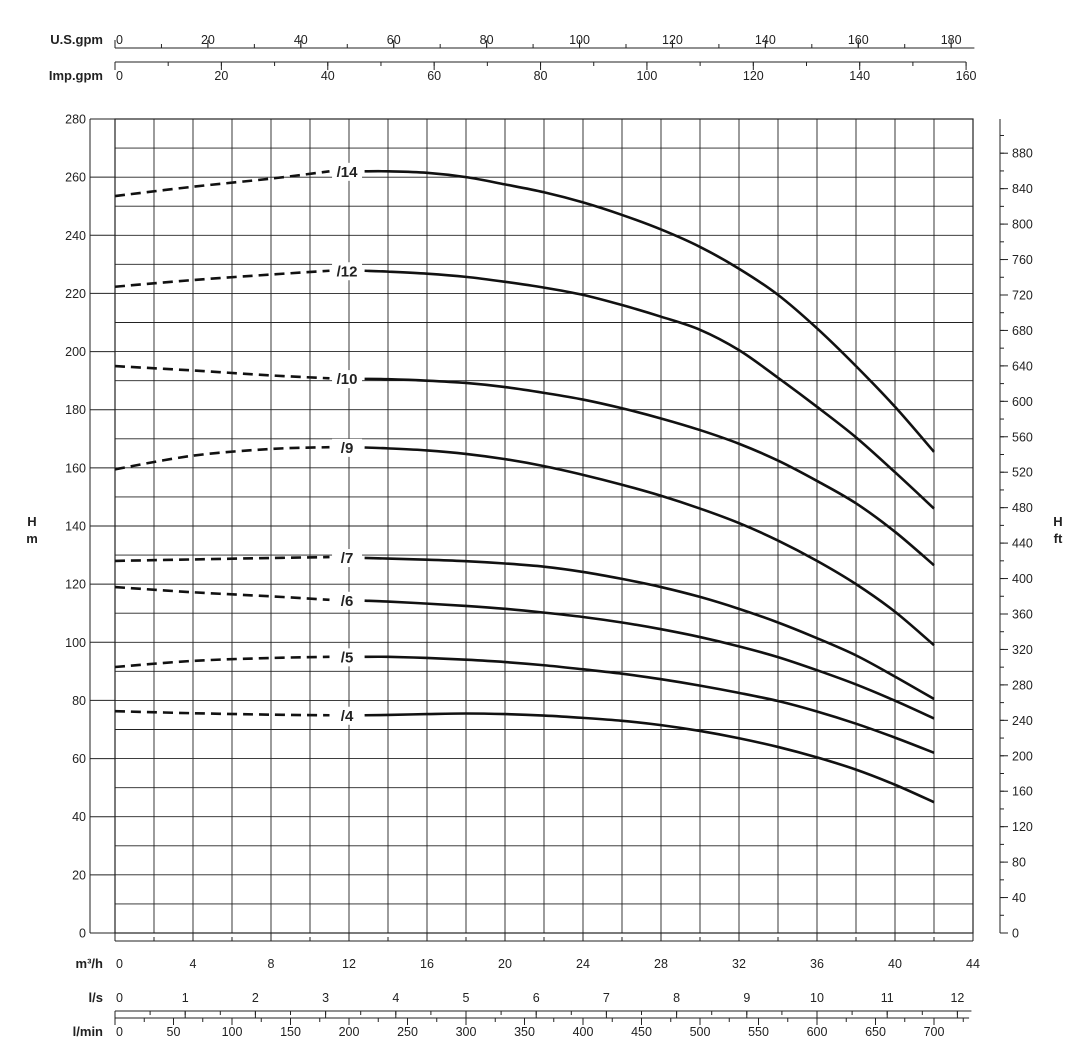 This screenshot has width=1080, height=1059. I want to click on right-axis-tick-label: 320, so click(1022, 650).